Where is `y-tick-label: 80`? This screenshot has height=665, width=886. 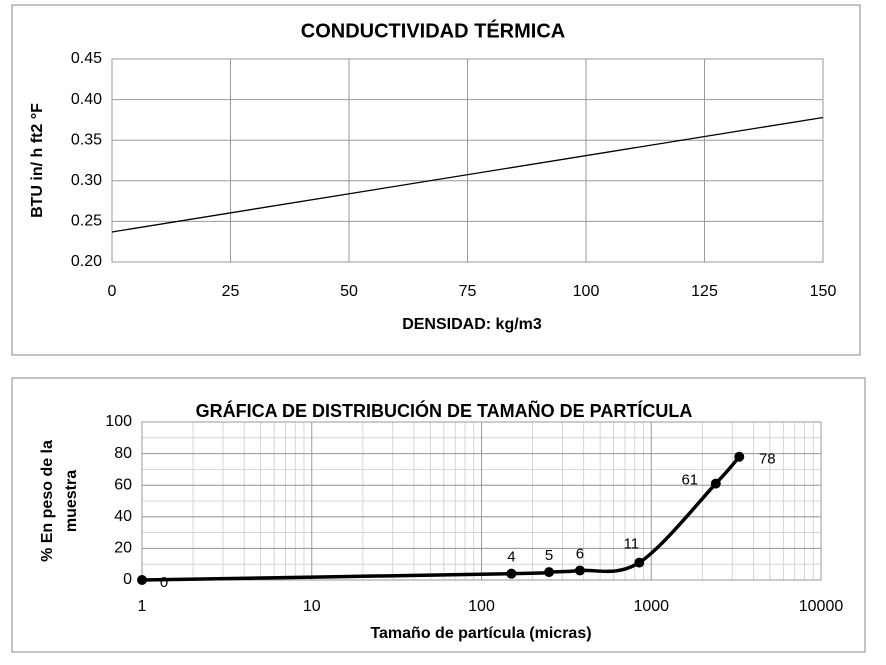
y-tick-label: 80 is located at coordinates (123, 453).